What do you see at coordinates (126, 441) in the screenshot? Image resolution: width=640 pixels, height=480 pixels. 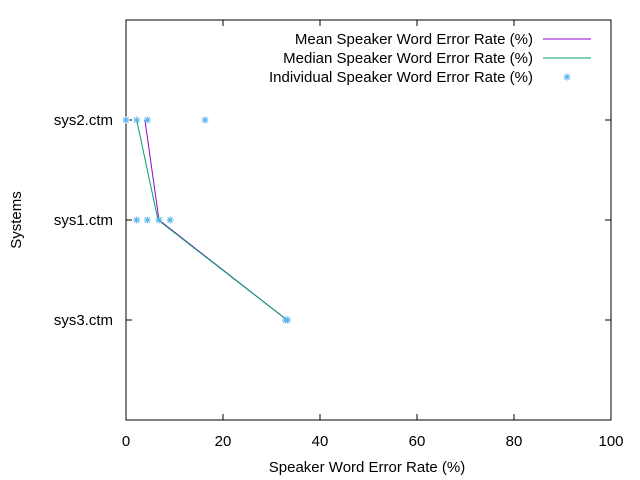 I see `x-tick-label: 0` at bounding box center [126, 441].